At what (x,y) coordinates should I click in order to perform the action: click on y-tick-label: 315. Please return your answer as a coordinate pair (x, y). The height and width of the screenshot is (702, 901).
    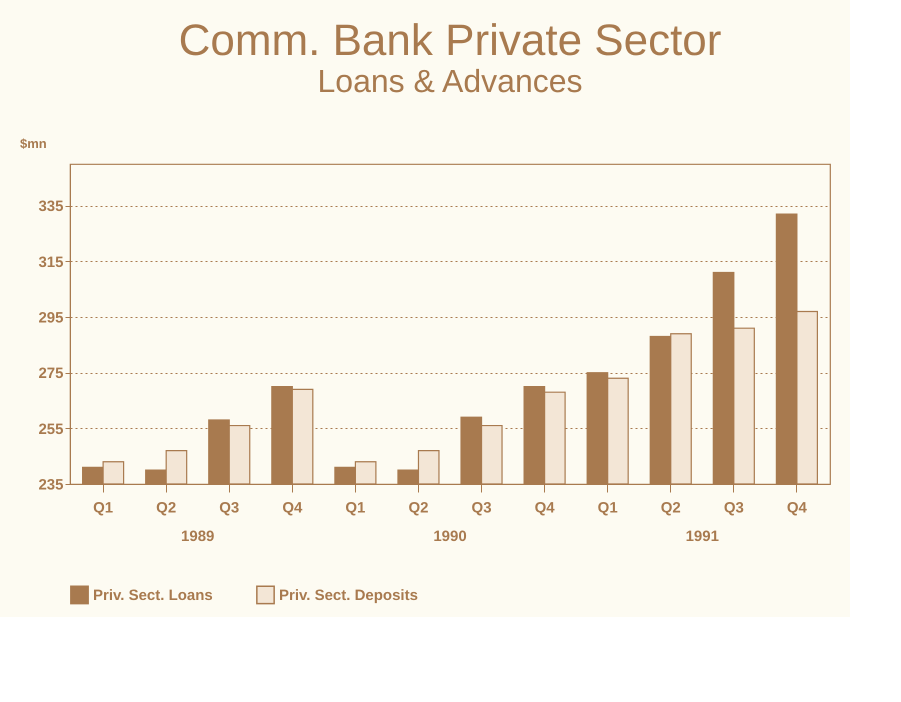
    Looking at the image, I should click on (51, 262).